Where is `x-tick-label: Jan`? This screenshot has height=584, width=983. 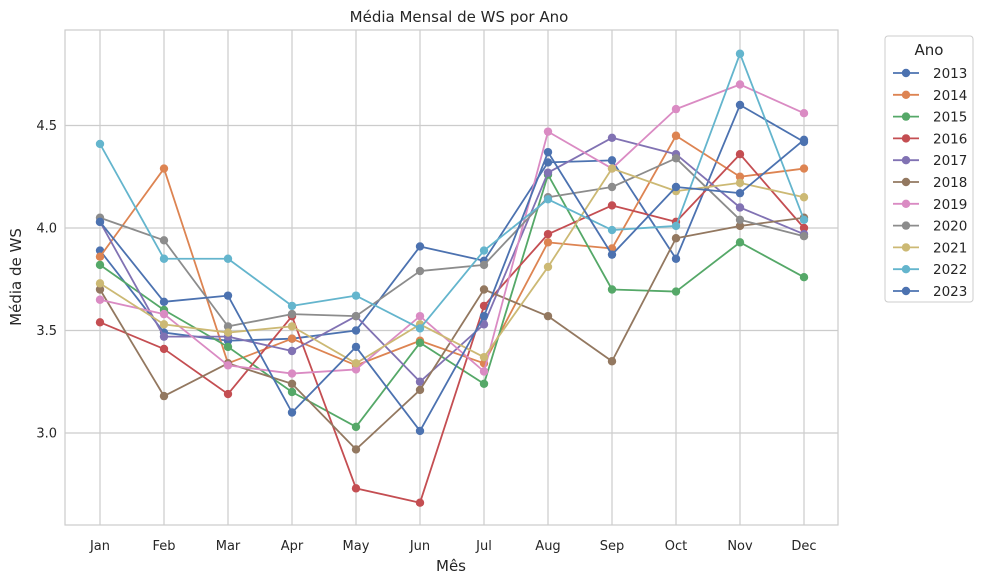 x-tick-label: Jan is located at coordinates (99, 546).